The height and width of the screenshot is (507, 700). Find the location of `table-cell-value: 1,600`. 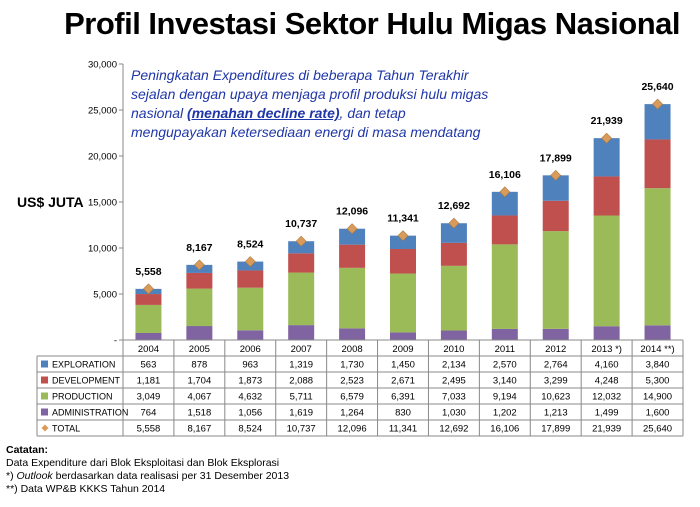

table-cell-value: 1,600 is located at coordinates (658, 413).